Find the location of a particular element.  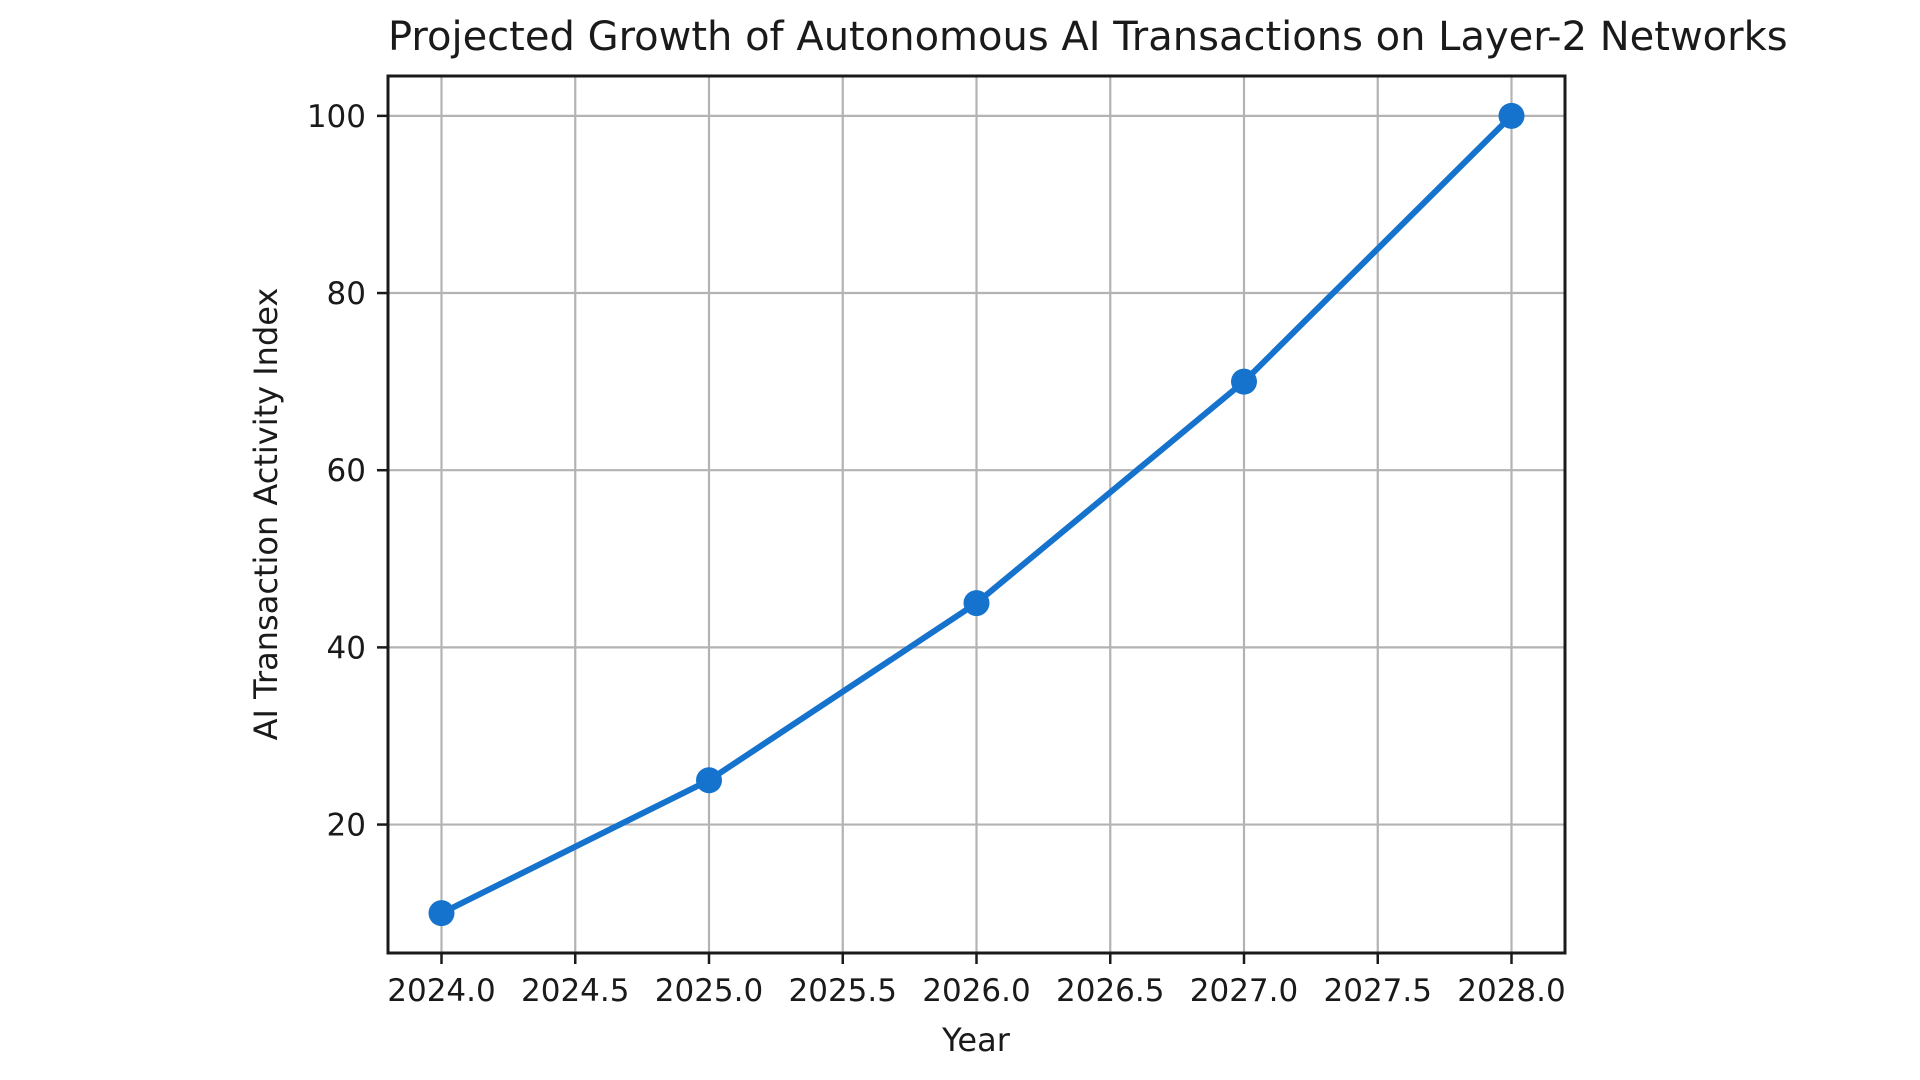

x-tick-label: 2027.0 is located at coordinates (1244, 991).